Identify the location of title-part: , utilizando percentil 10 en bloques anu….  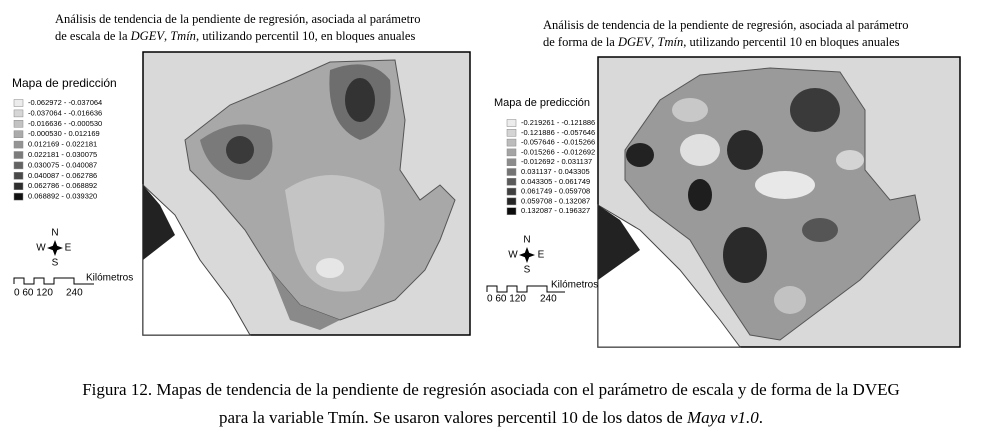
(791, 42).